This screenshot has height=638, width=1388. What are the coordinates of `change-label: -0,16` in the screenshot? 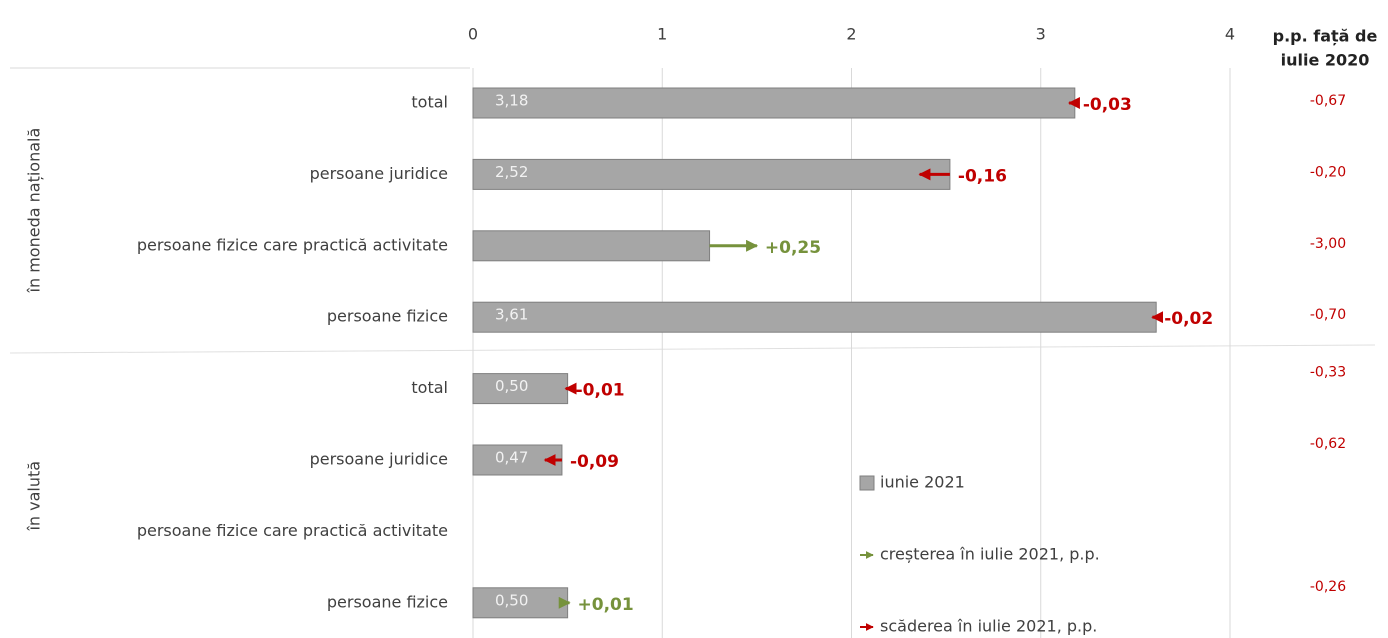 It's located at (982, 176).